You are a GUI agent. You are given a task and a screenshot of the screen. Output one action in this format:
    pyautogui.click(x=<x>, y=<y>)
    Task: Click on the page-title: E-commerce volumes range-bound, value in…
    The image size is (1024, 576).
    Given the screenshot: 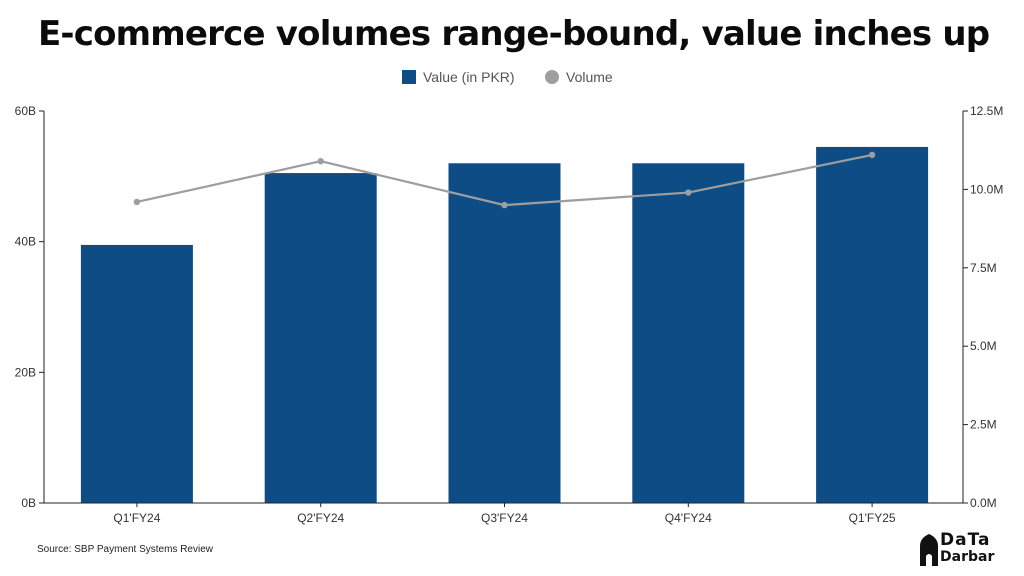 What is the action you would take?
    pyautogui.click(x=514, y=34)
    